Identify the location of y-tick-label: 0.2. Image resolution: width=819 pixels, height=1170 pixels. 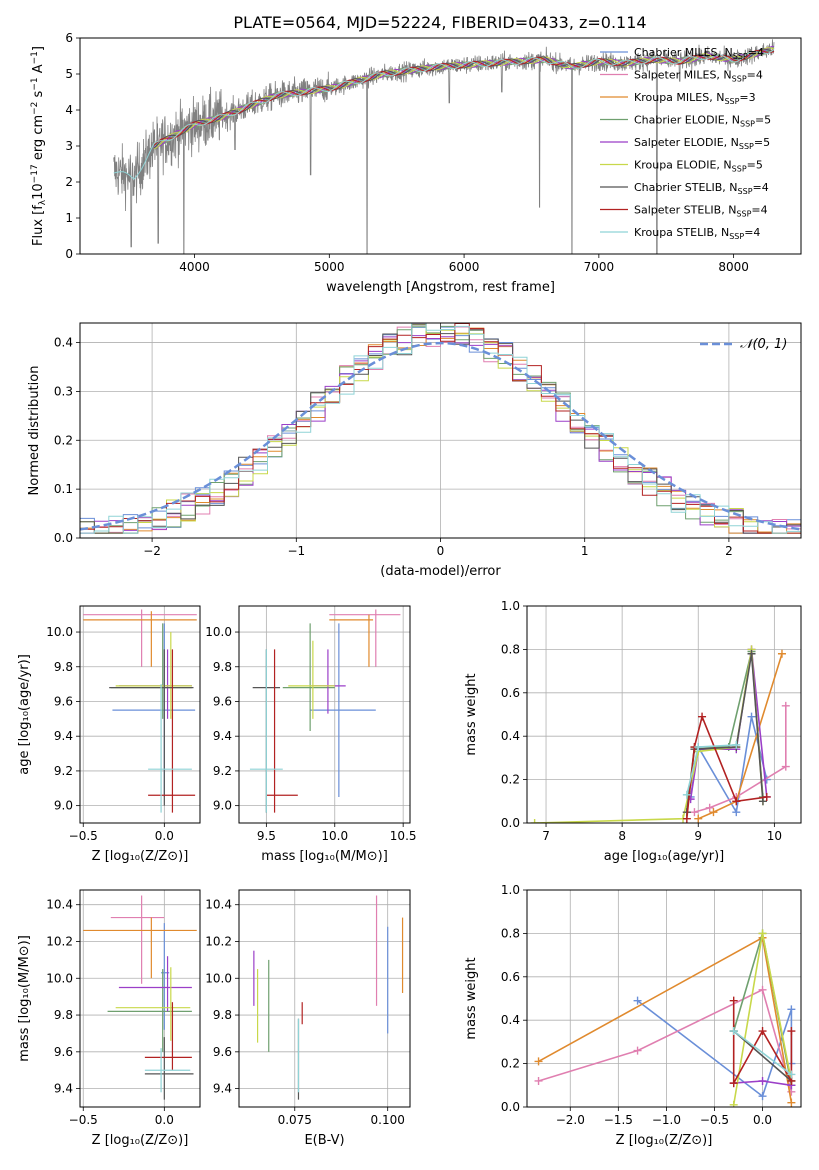
(510, 1064).